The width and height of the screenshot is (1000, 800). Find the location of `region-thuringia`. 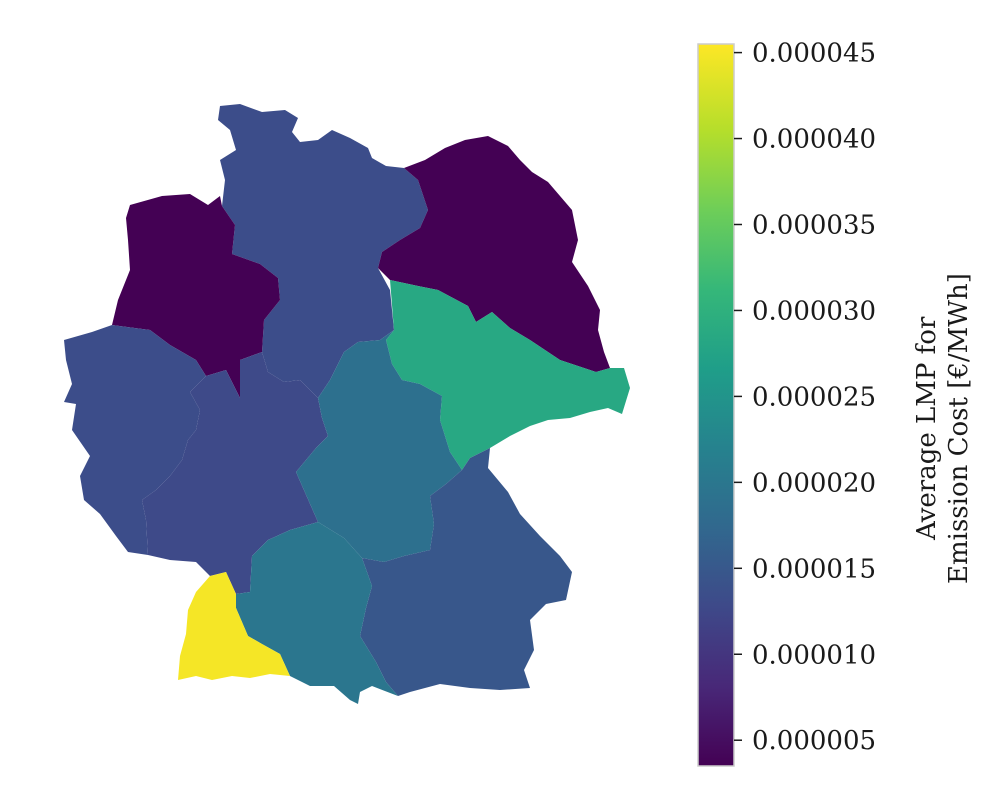

region-thuringia is located at coordinates (379, 446).